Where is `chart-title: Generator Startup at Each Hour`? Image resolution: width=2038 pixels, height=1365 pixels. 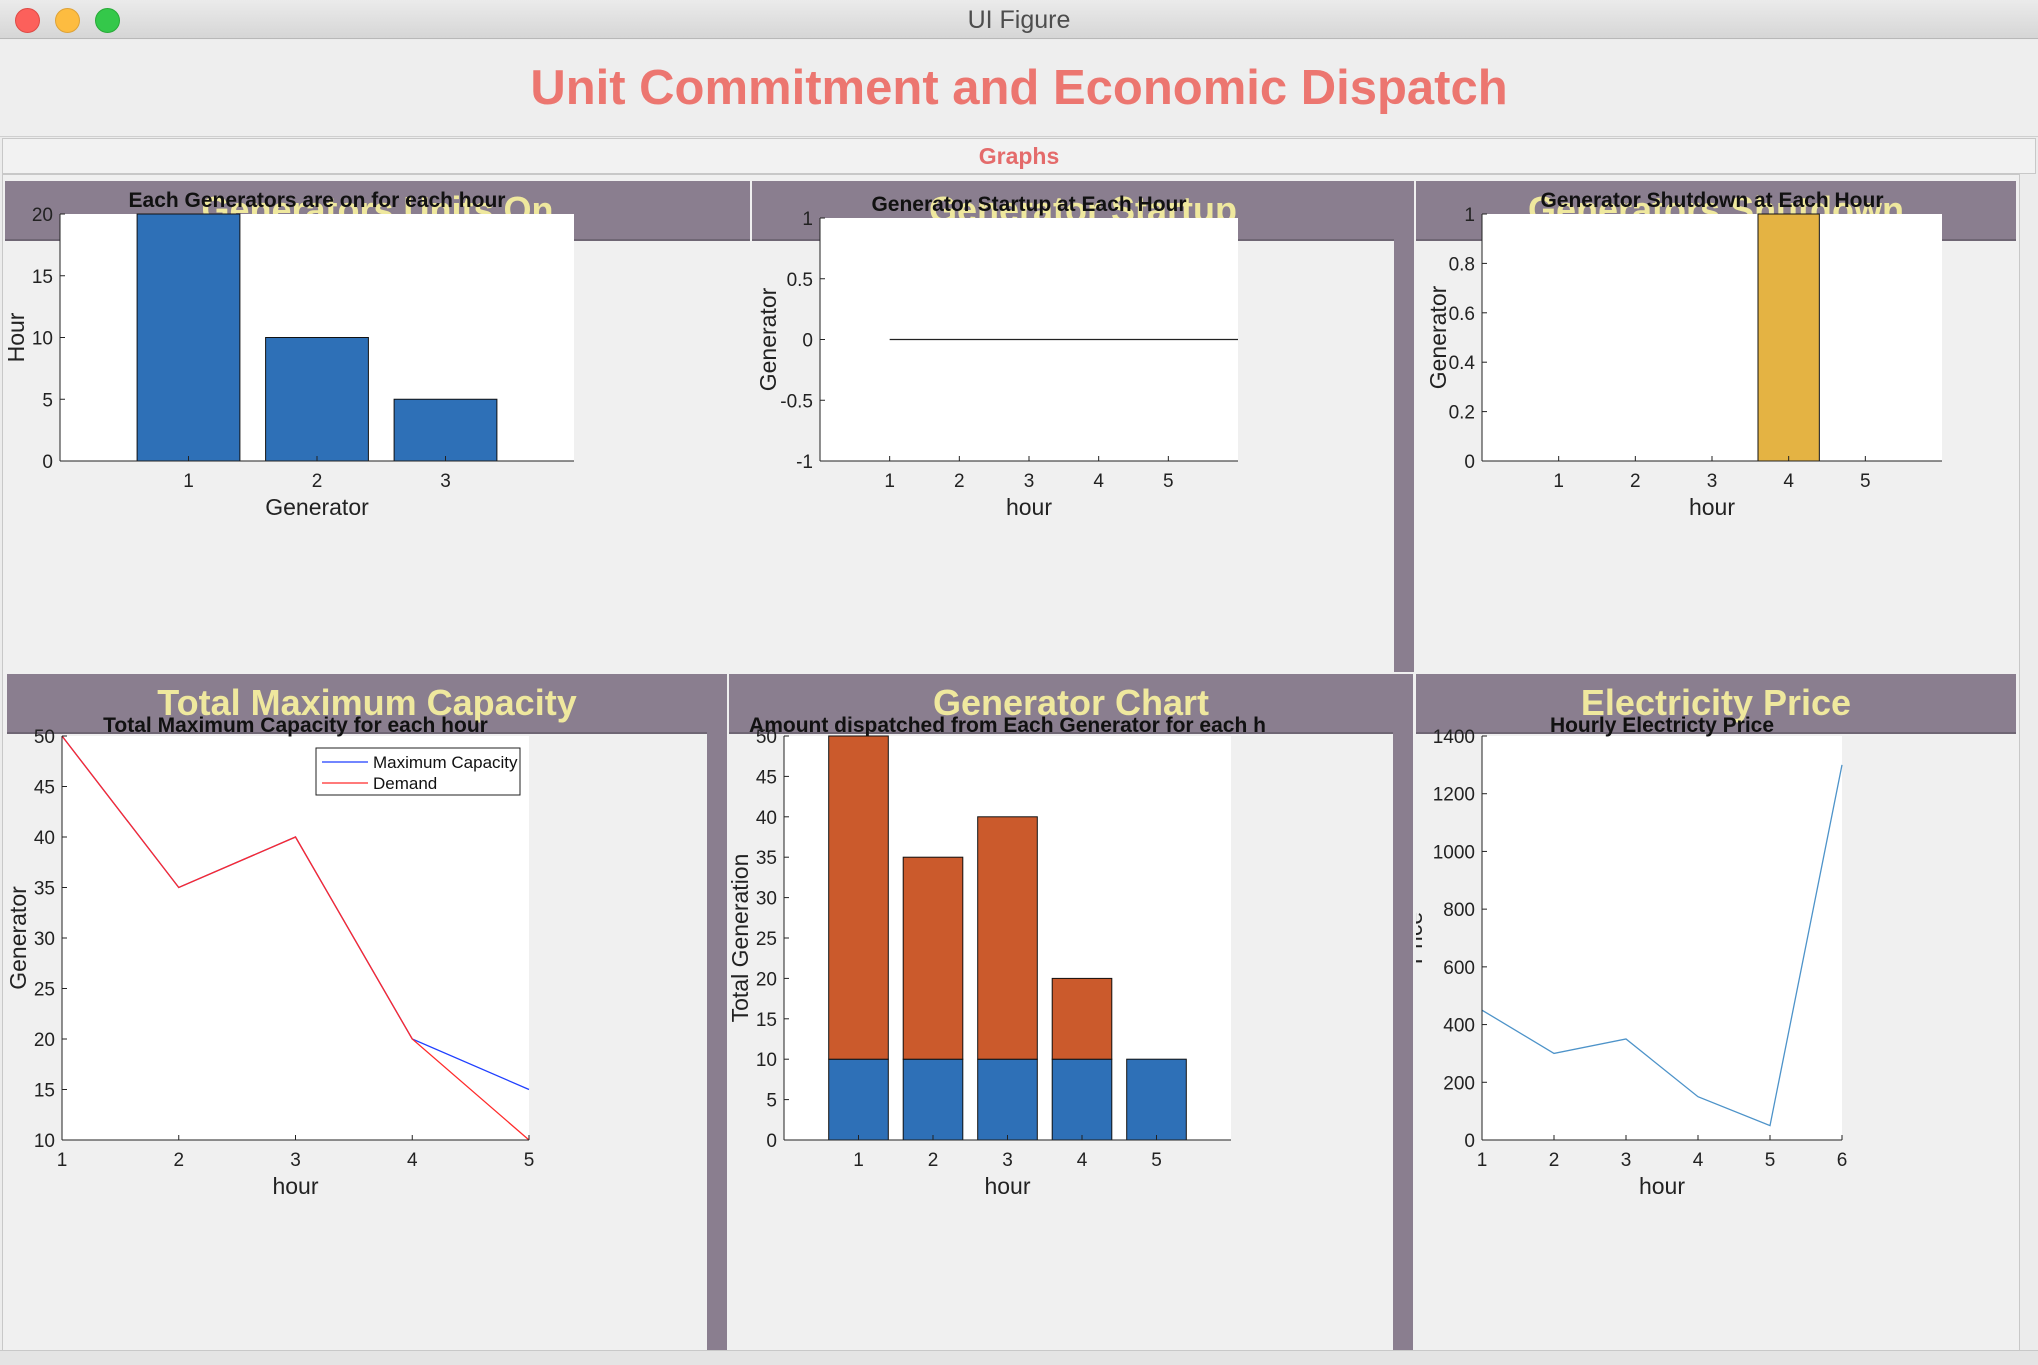 chart-title: Generator Startup at Each Hour is located at coordinates (1028, 204).